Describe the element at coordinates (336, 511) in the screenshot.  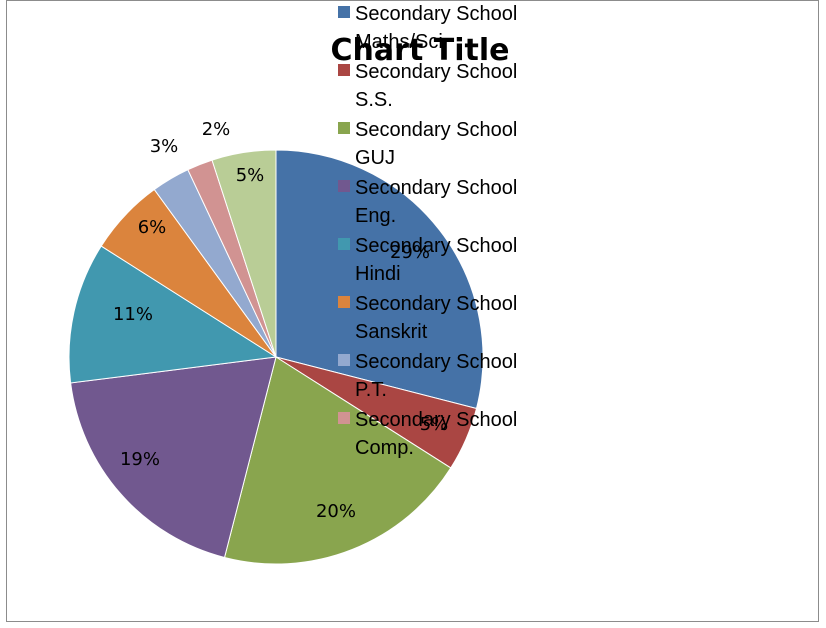
I see `slice-data-label: 20%` at that location.